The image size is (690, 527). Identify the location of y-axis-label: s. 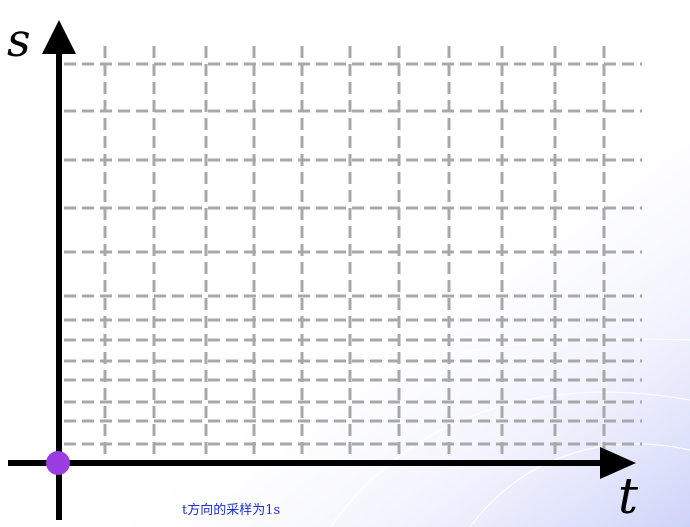
(19, 40).